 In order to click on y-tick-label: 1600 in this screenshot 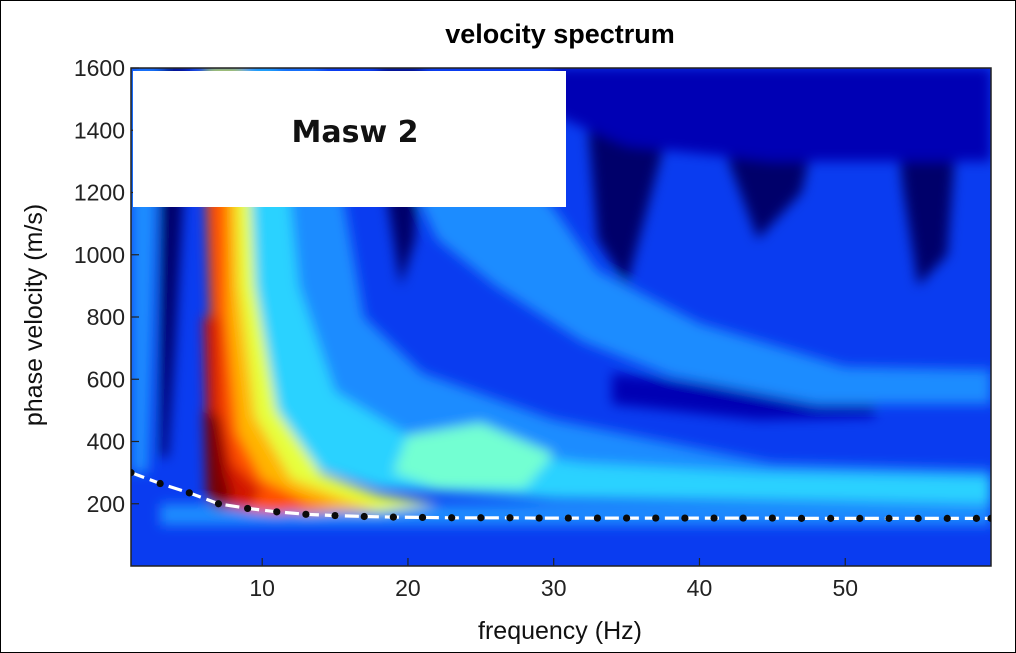, I will do `click(99, 68)`.